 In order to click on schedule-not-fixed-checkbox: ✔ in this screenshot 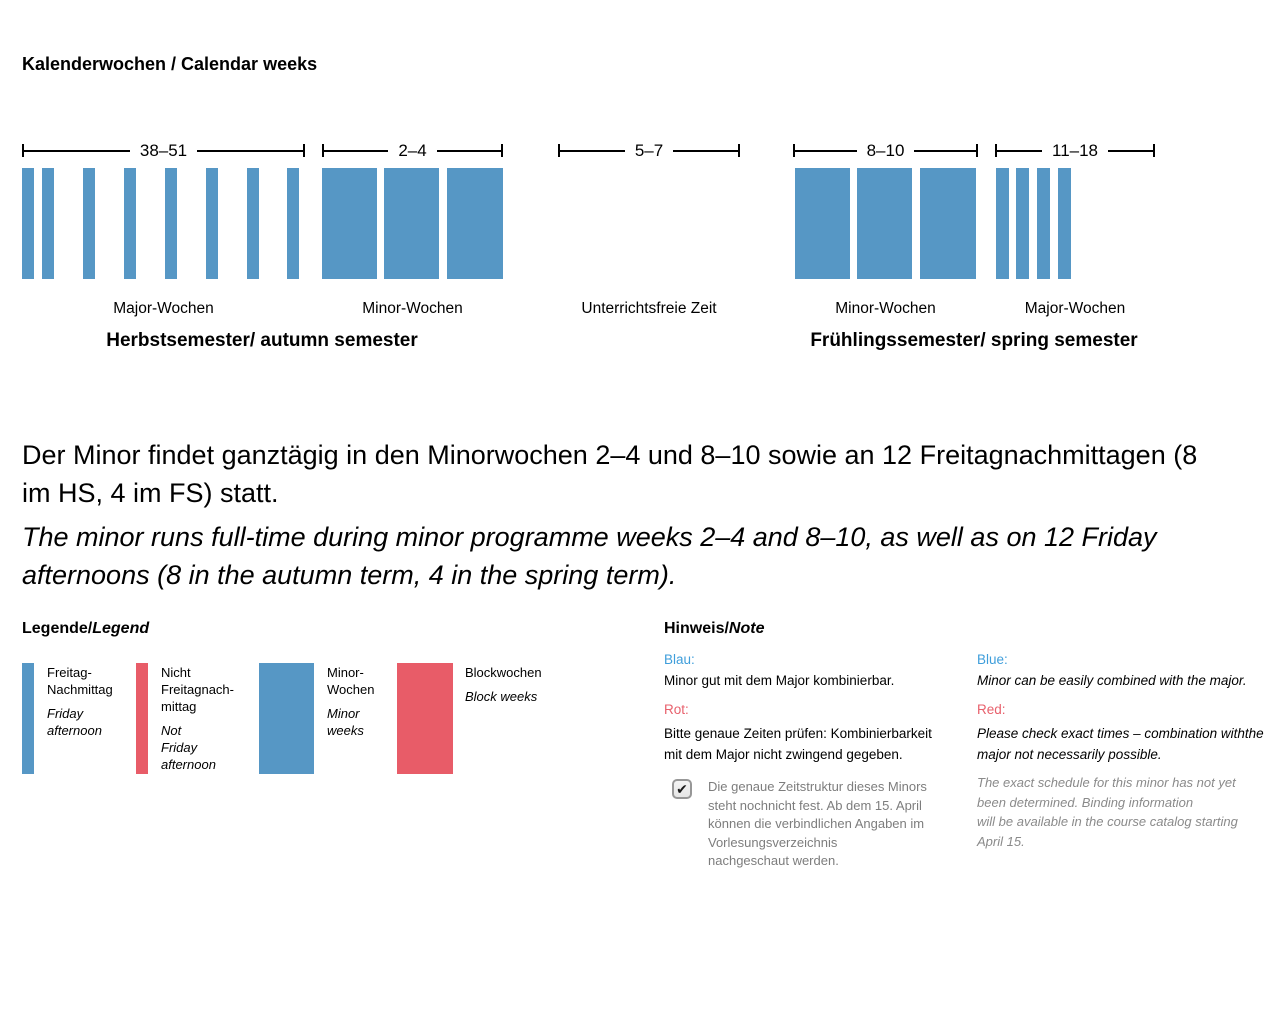, I will do `click(682, 789)`.